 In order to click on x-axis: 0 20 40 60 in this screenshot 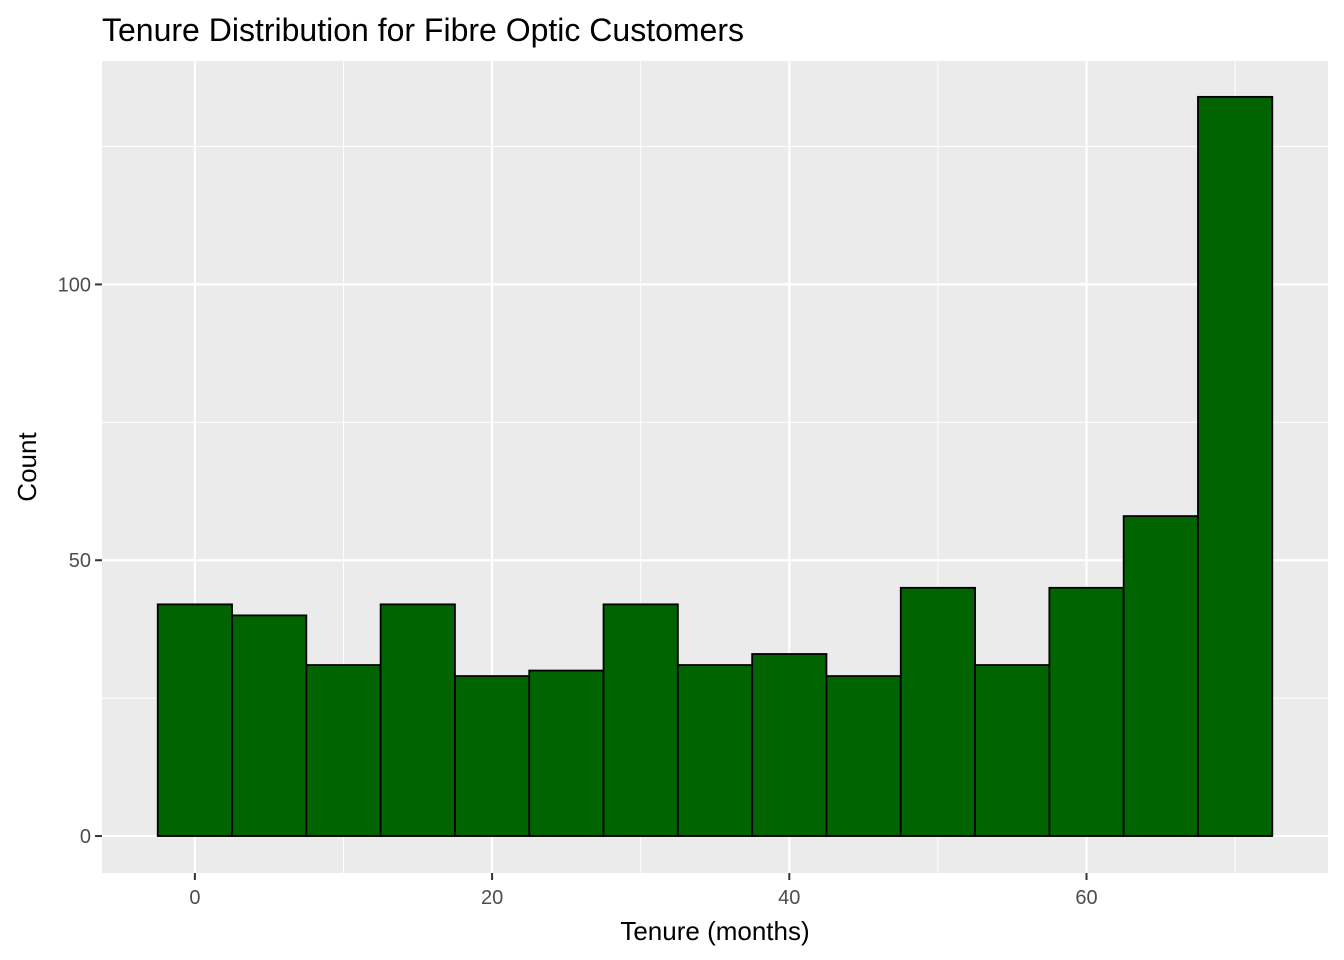, I will do `click(643, 891)`.